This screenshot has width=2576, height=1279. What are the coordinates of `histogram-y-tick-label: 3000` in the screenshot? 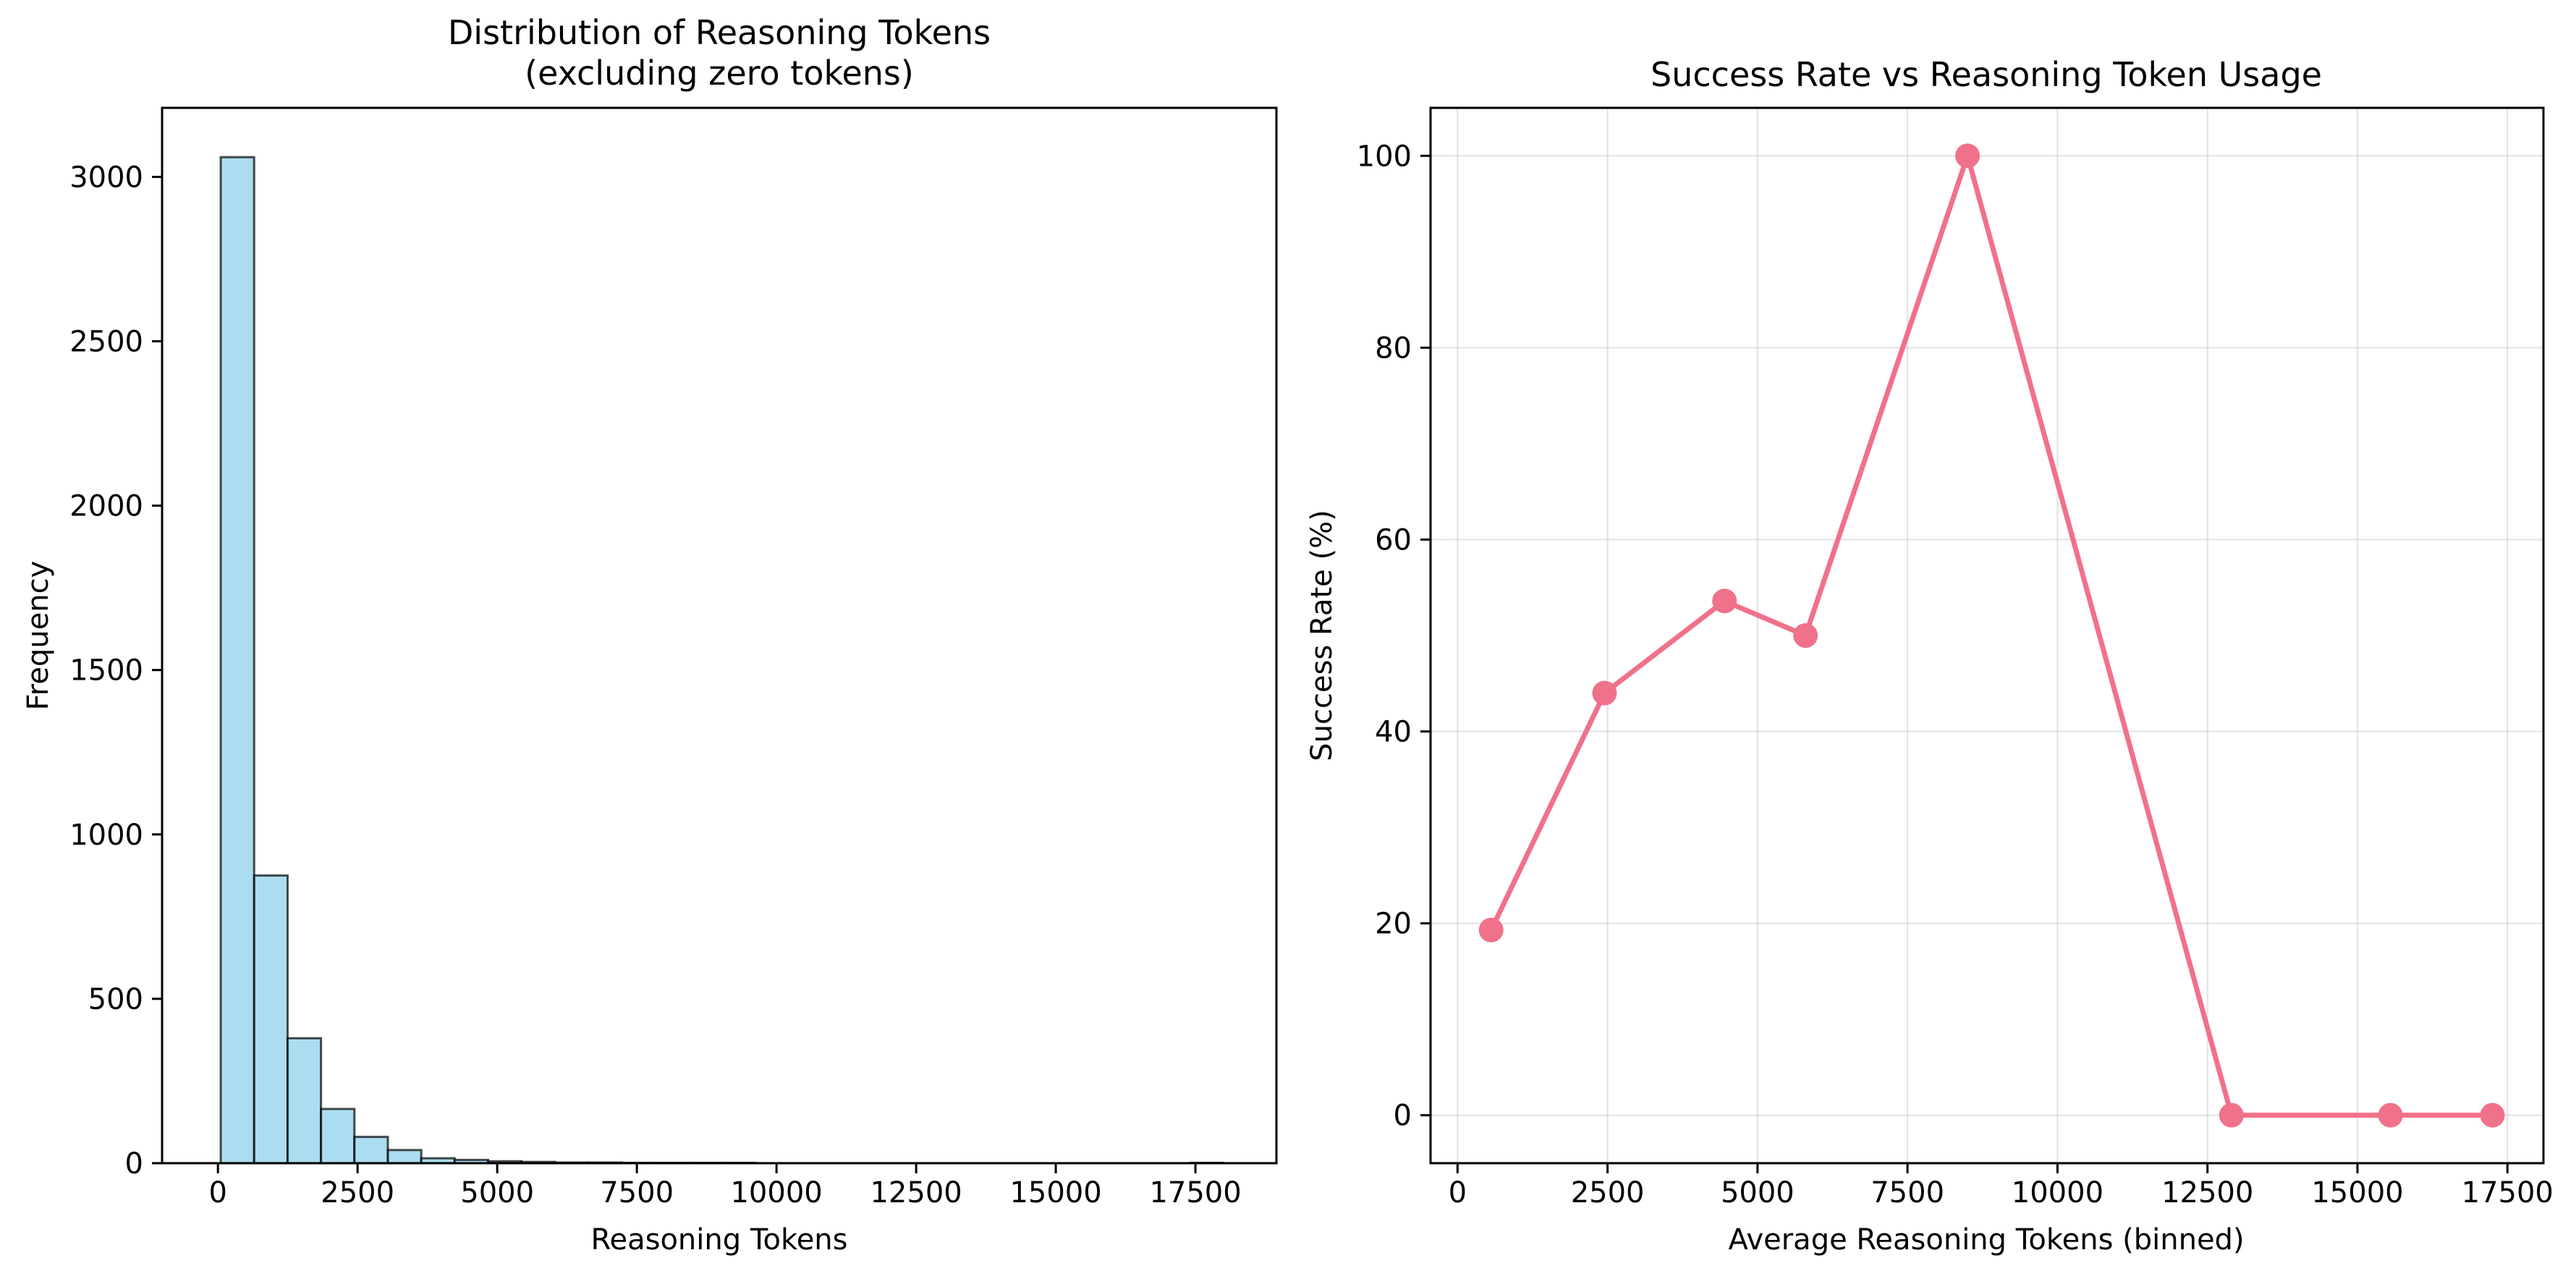 It's located at (106, 177).